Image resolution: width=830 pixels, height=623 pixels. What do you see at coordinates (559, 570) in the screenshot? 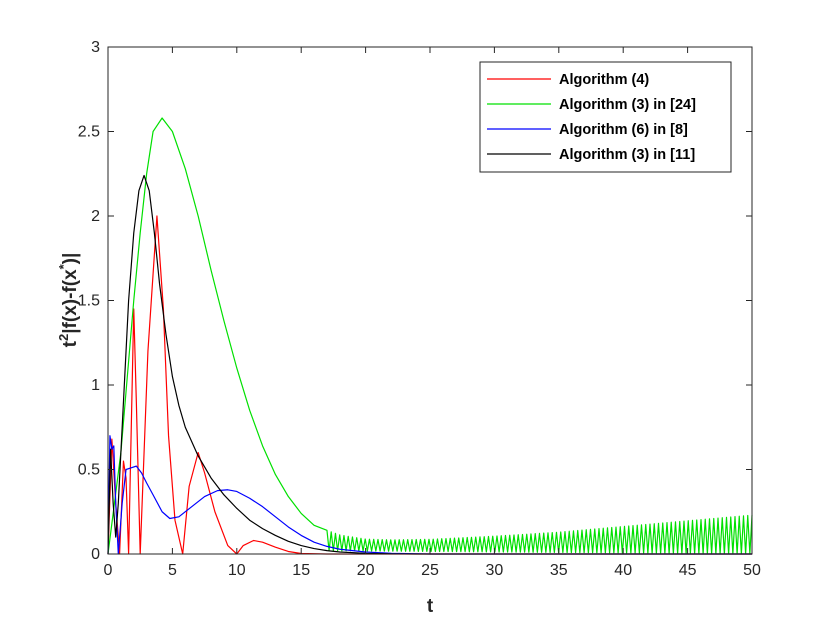
I see `x-tick-label: 35` at bounding box center [559, 570].